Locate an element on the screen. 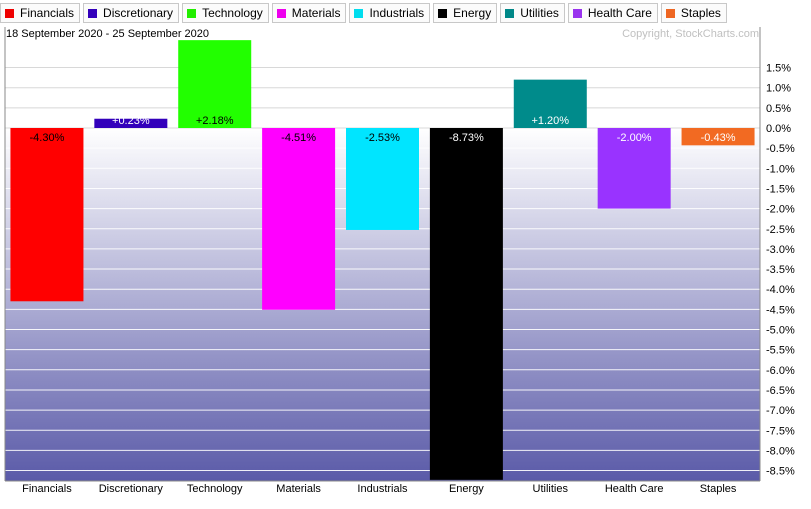 This screenshot has height=509, width=811. y-tick-label: -1.5% is located at coordinates (780, 189).